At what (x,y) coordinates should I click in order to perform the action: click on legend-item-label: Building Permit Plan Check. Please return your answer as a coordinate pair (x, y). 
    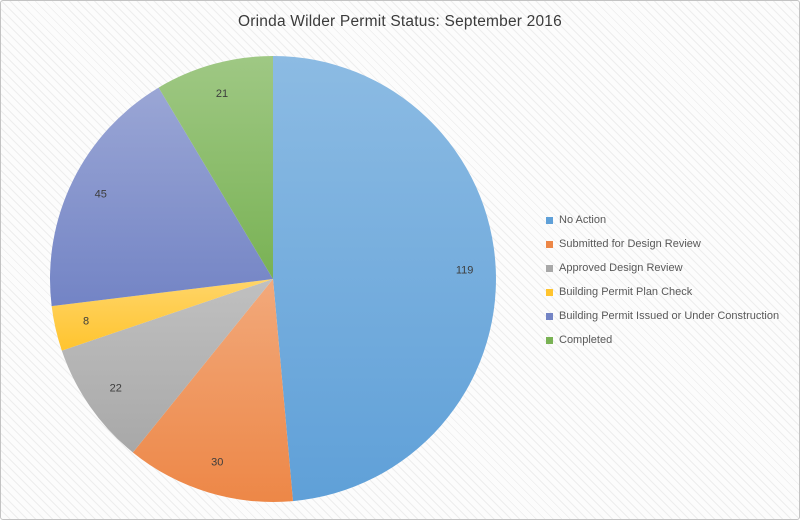
    Looking at the image, I should click on (626, 292).